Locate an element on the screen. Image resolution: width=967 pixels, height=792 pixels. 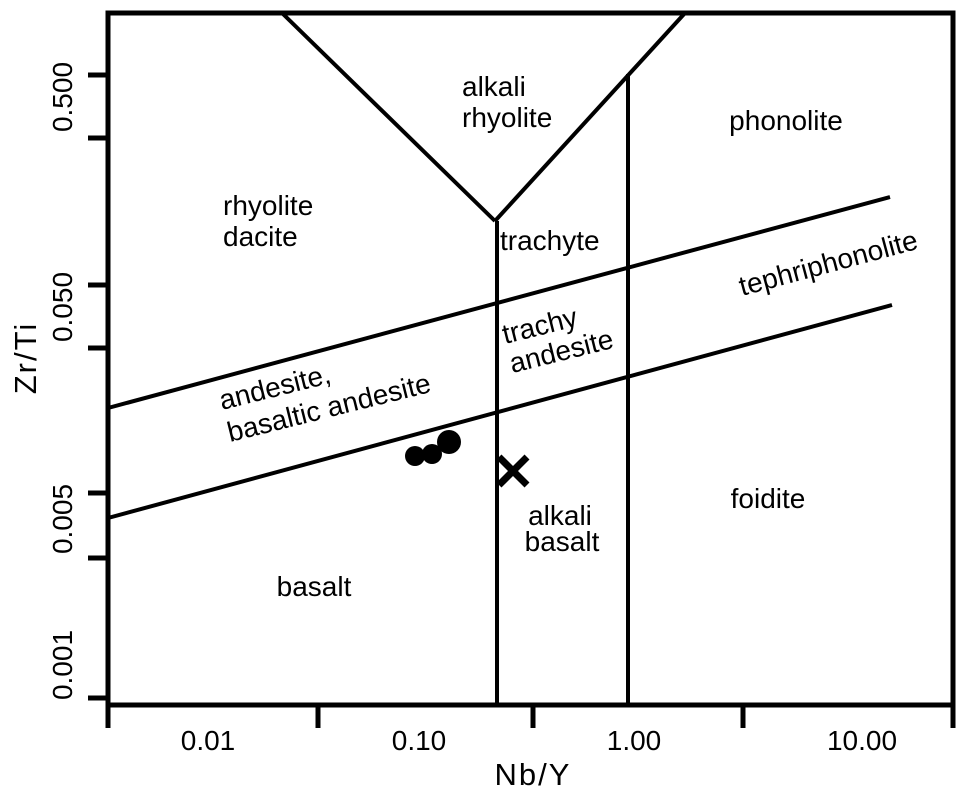
field-label-phonolite-line: phonolite is located at coordinates (786, 120).